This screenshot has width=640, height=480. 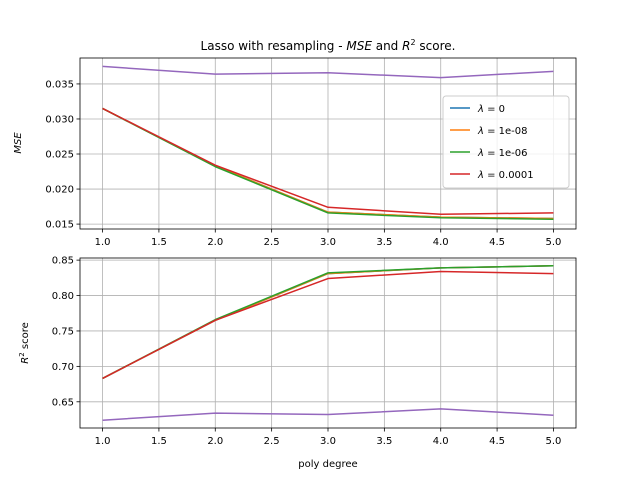 What do you see at coordinates (59, 84) in the screenshot?
I see `mse-ytick-label: 0.035` at bounding box center [59, 84].